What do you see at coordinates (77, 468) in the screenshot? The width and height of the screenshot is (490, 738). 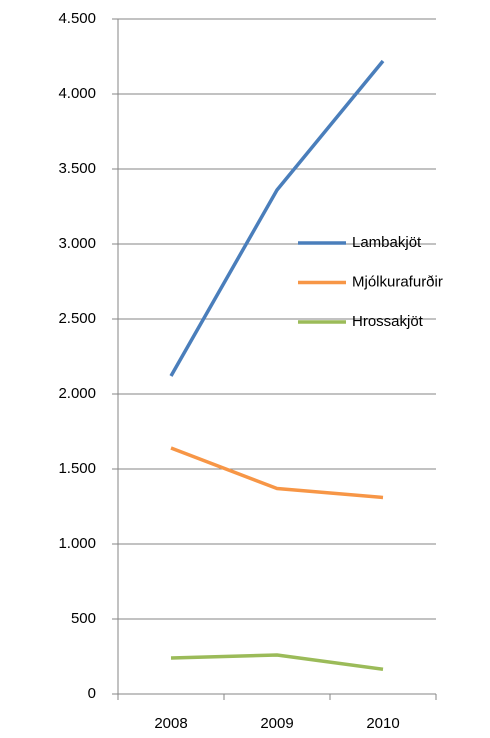 I see `y-tick-label: 1.500` at bounding box center [77, 468].